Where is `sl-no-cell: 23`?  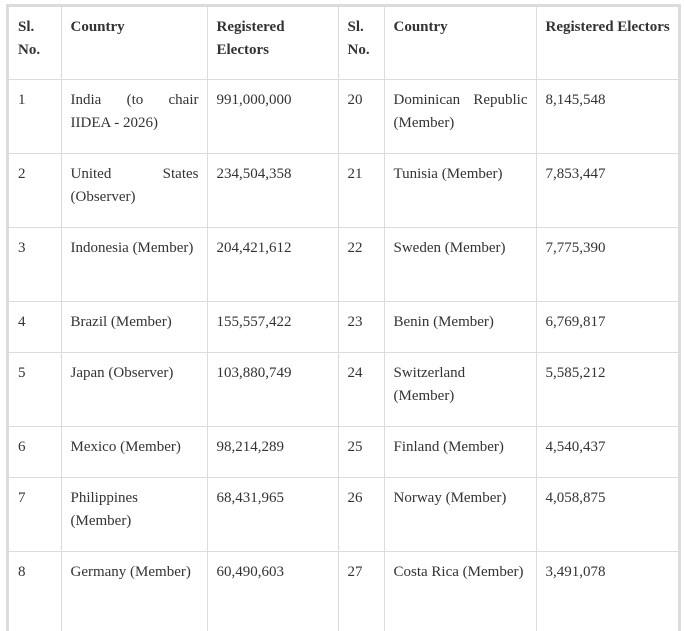 sl-no-cell: 23 is located at coordinates (361, 327).